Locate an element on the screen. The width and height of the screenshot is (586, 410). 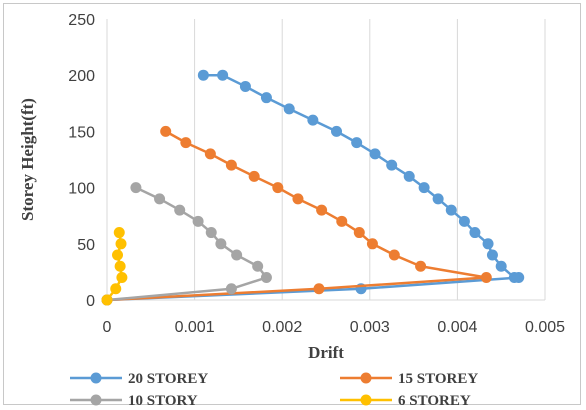
y-tick-label: 0 is located at coordinates (90, 301).